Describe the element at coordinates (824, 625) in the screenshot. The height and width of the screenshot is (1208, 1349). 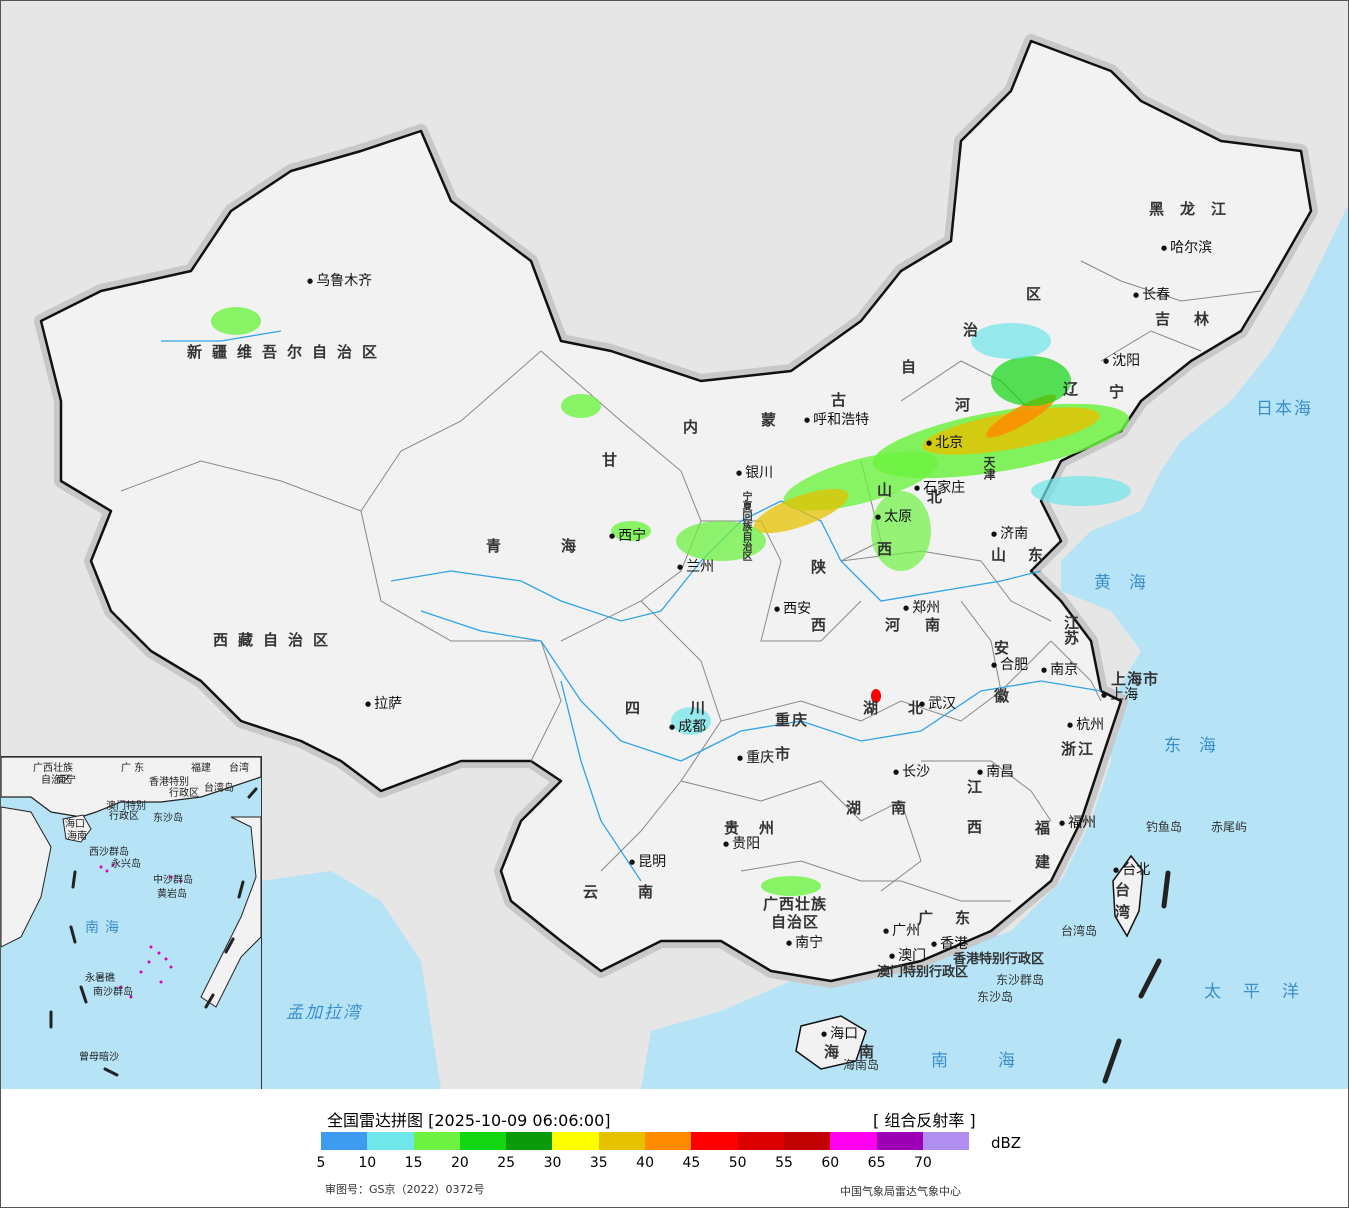
I see `province-shaanxi: 西` at that location.